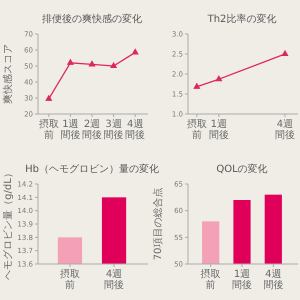 Image resolution: width=300 pixels, height=300 pixels. Describe the element at coordinates (242, 169) in the screenshot. I see `chart-title: QOLの変化` at that location.